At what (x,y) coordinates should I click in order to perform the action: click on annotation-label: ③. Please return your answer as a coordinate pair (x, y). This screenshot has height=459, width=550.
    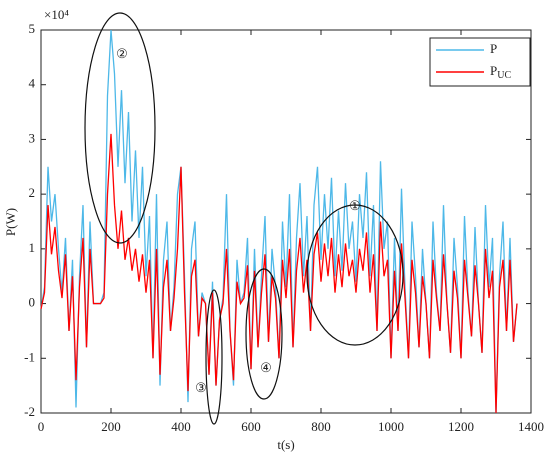
    Looking at the image, I should click on (201, 387).